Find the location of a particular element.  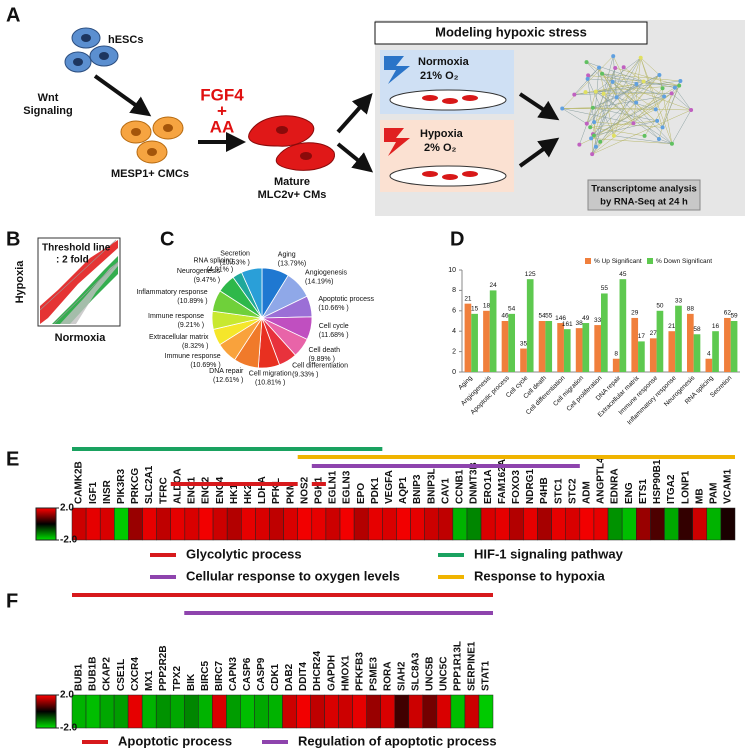

gene-label: ENG is located at coordinates (629, 493).